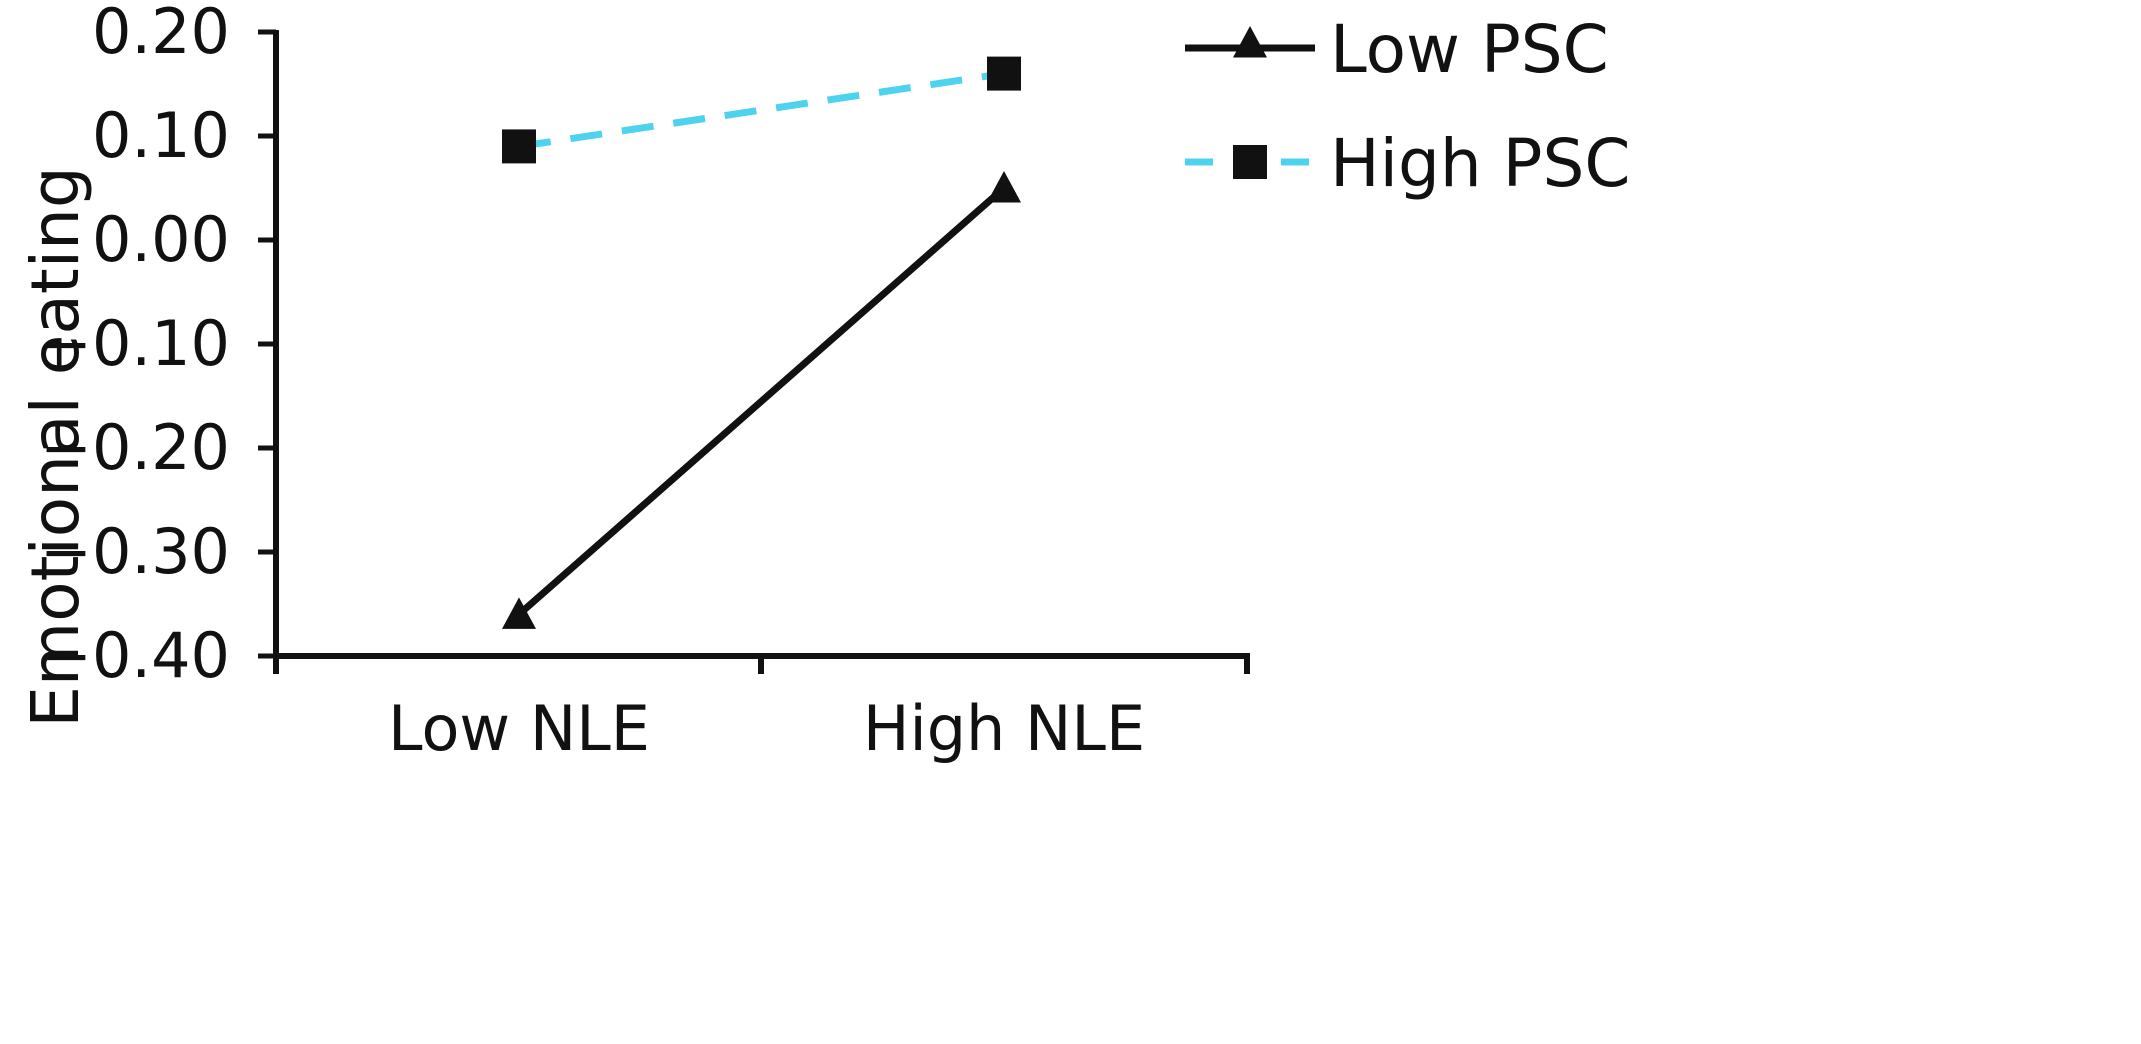 The width and height of the screenshot is (2141, 1044). I want to click on y-axis-title: Emotional eating, so click(55, 447).